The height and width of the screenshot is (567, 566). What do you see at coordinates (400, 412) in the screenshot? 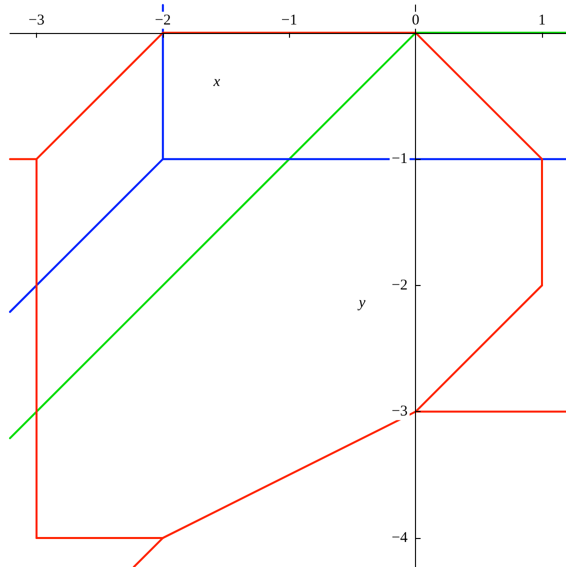
I see `y-tick-label: −3` at bounding box center [400, 412].